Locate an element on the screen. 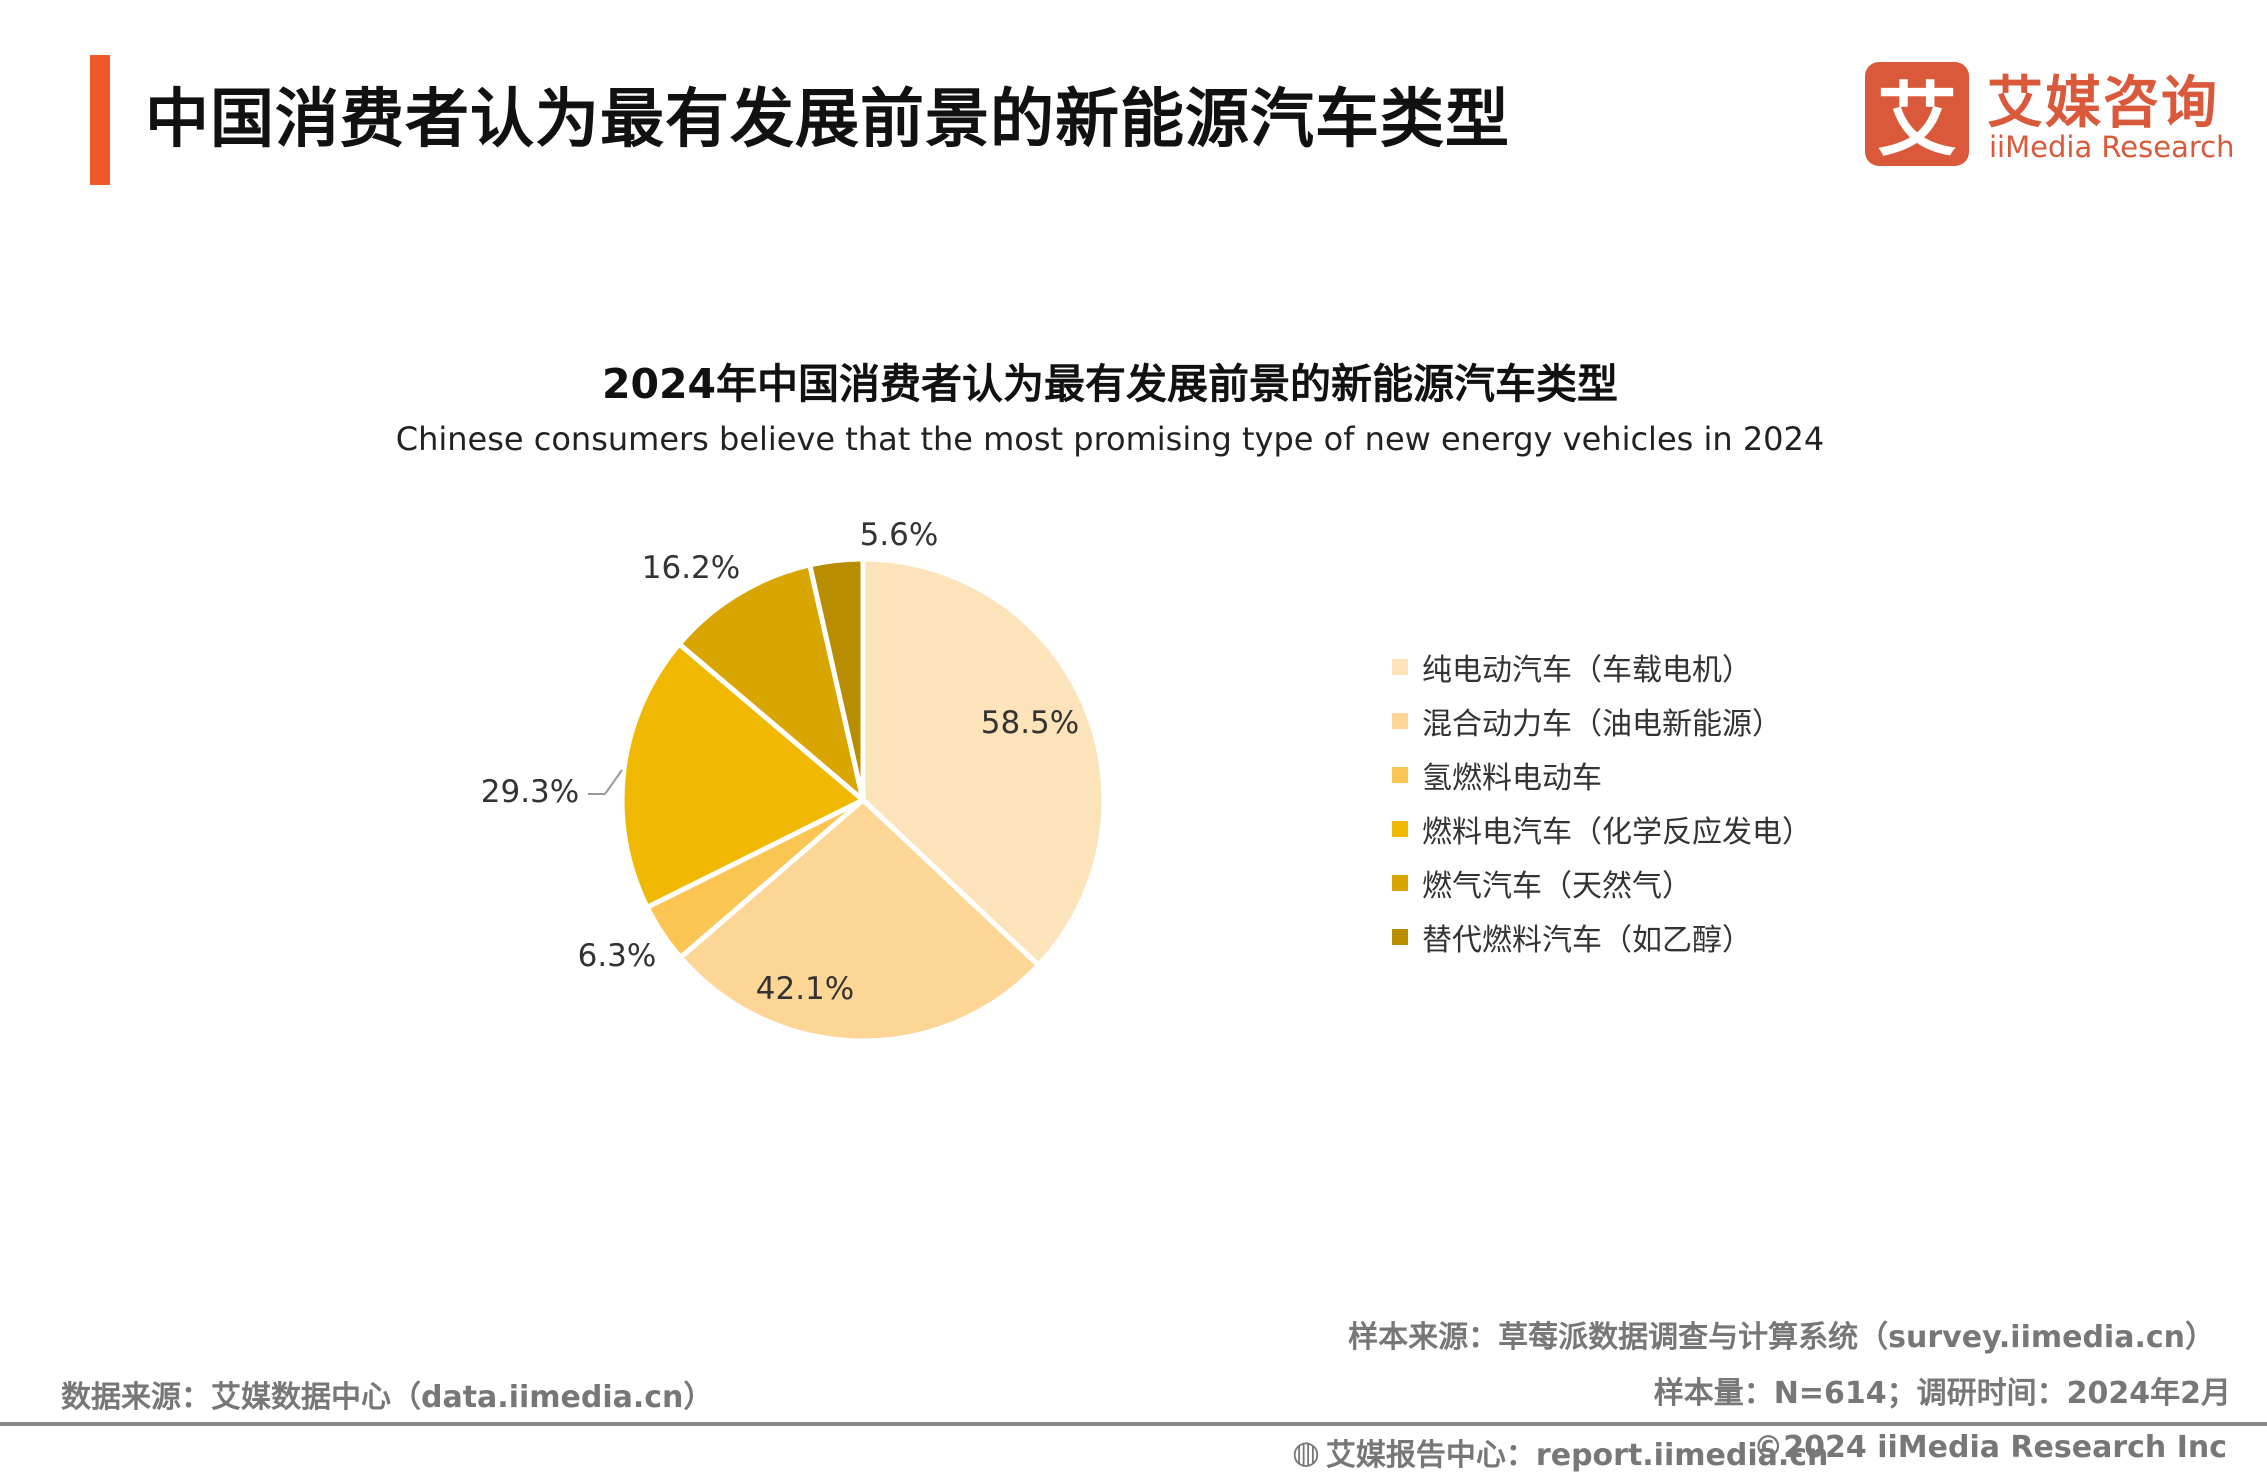  logo-cn: 艾媒咨询 is located at coordinates (2103, 103).